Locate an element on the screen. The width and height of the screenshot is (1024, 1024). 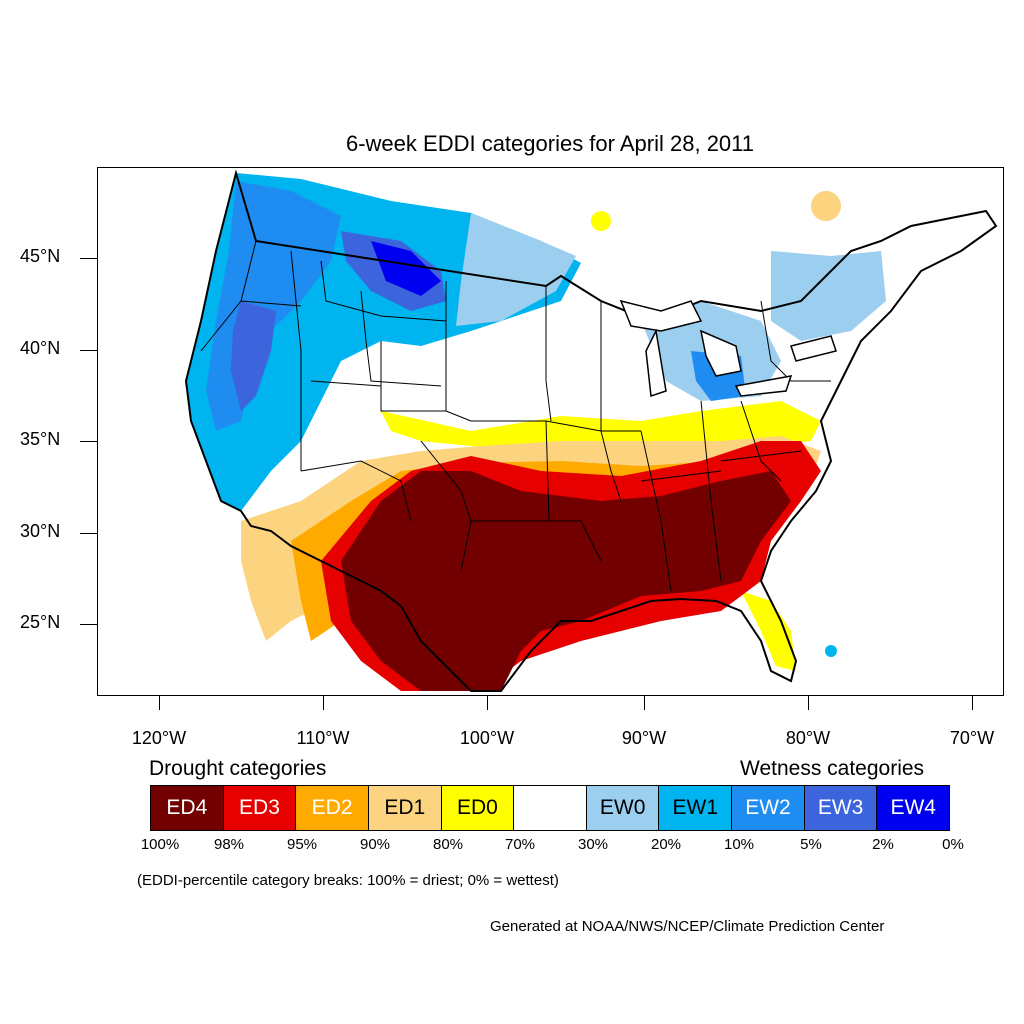
pct-label: 20% is located at coordinates (666, 844).